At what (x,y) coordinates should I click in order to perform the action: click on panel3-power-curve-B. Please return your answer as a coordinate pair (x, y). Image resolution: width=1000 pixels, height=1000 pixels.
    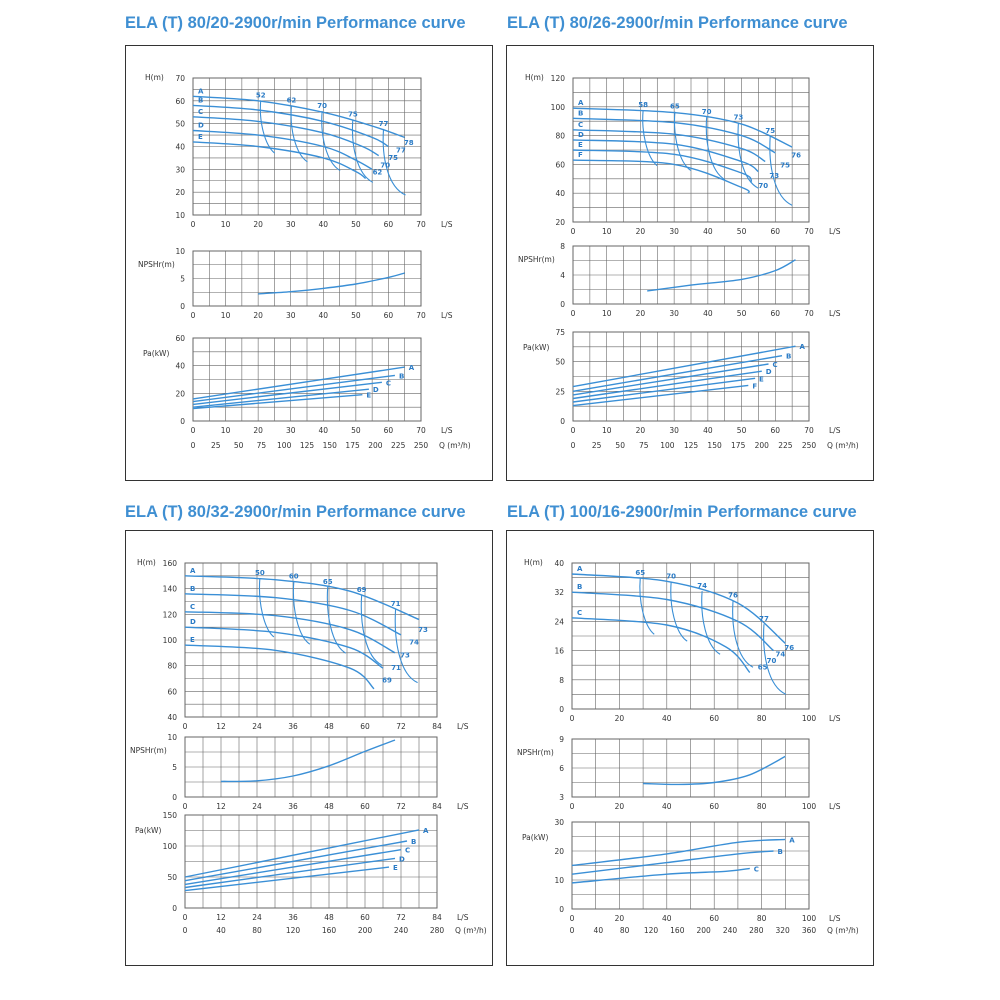
    Looking at the image, I should click on (296, 861).